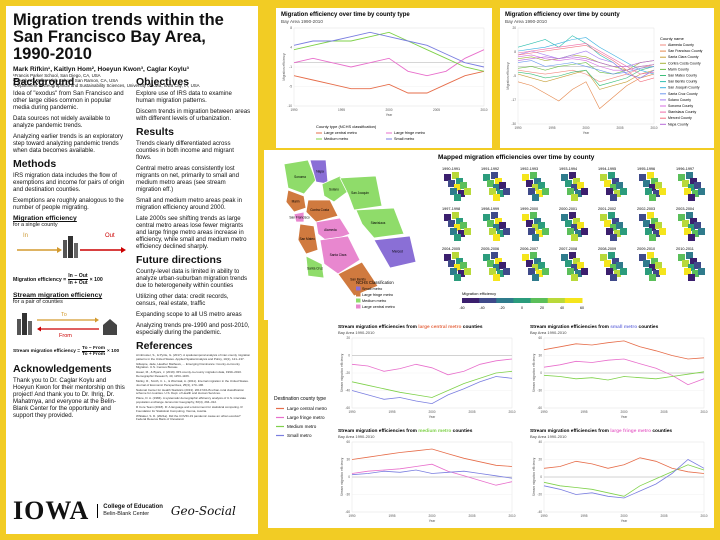 Image resolution: width=720 pixels, height=540 pixels. I want to click on y-tick-label: -60, so click(347, 512).